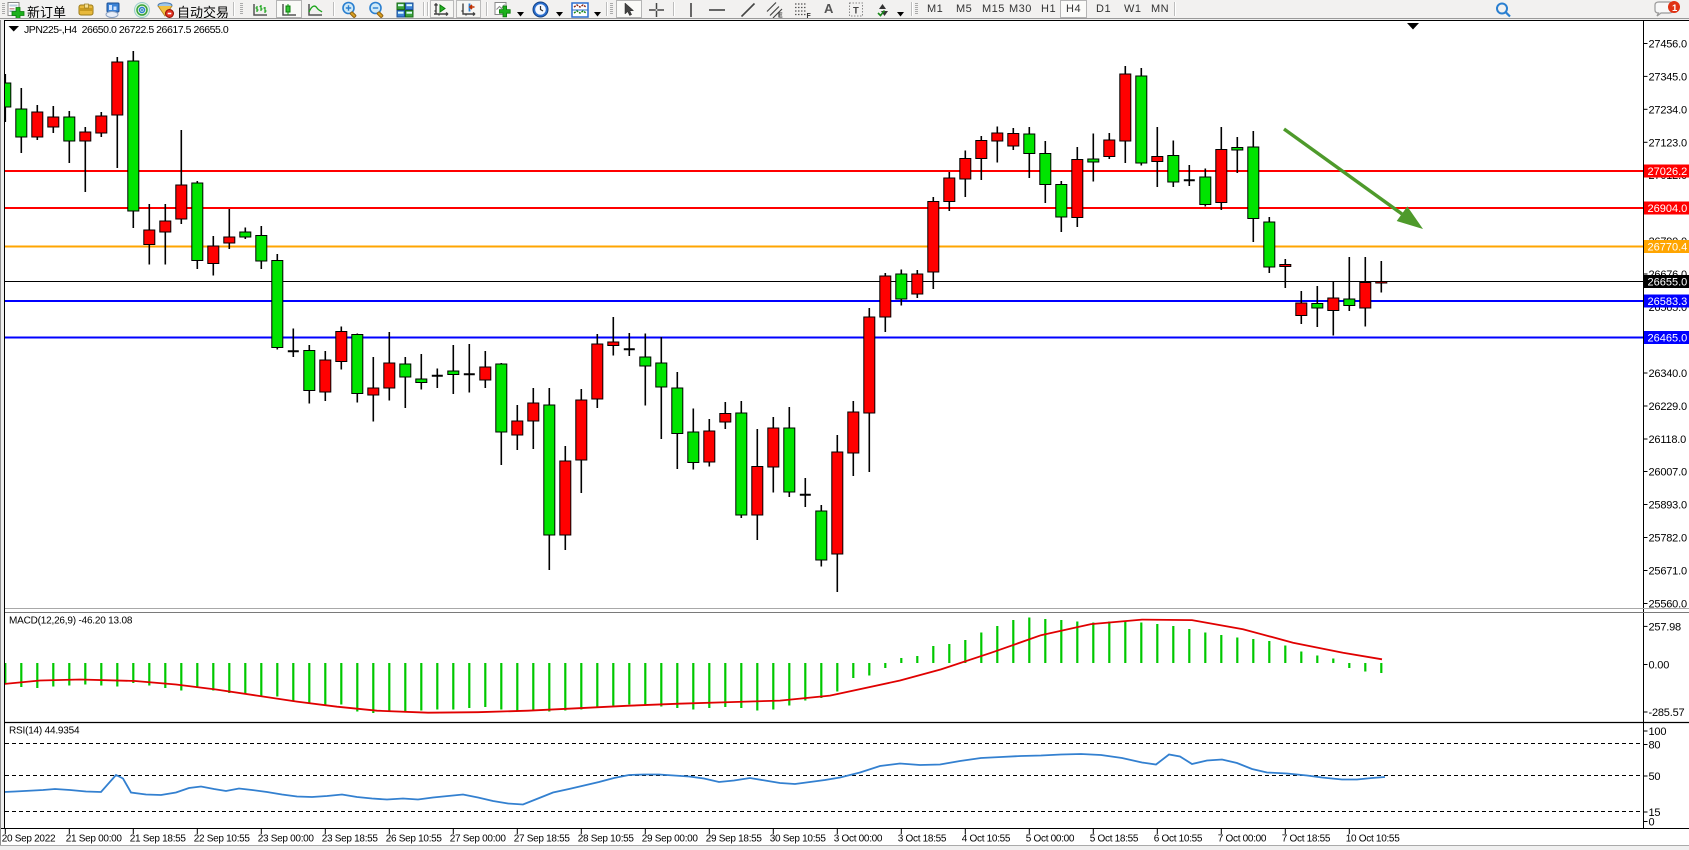 The height and width of the screenshot is (850, 1689). What do you see at coordinates (986, 839) in the screenshot?
I see `svg-text: 4 Oct 10:55` at bounding box center [986, 839].